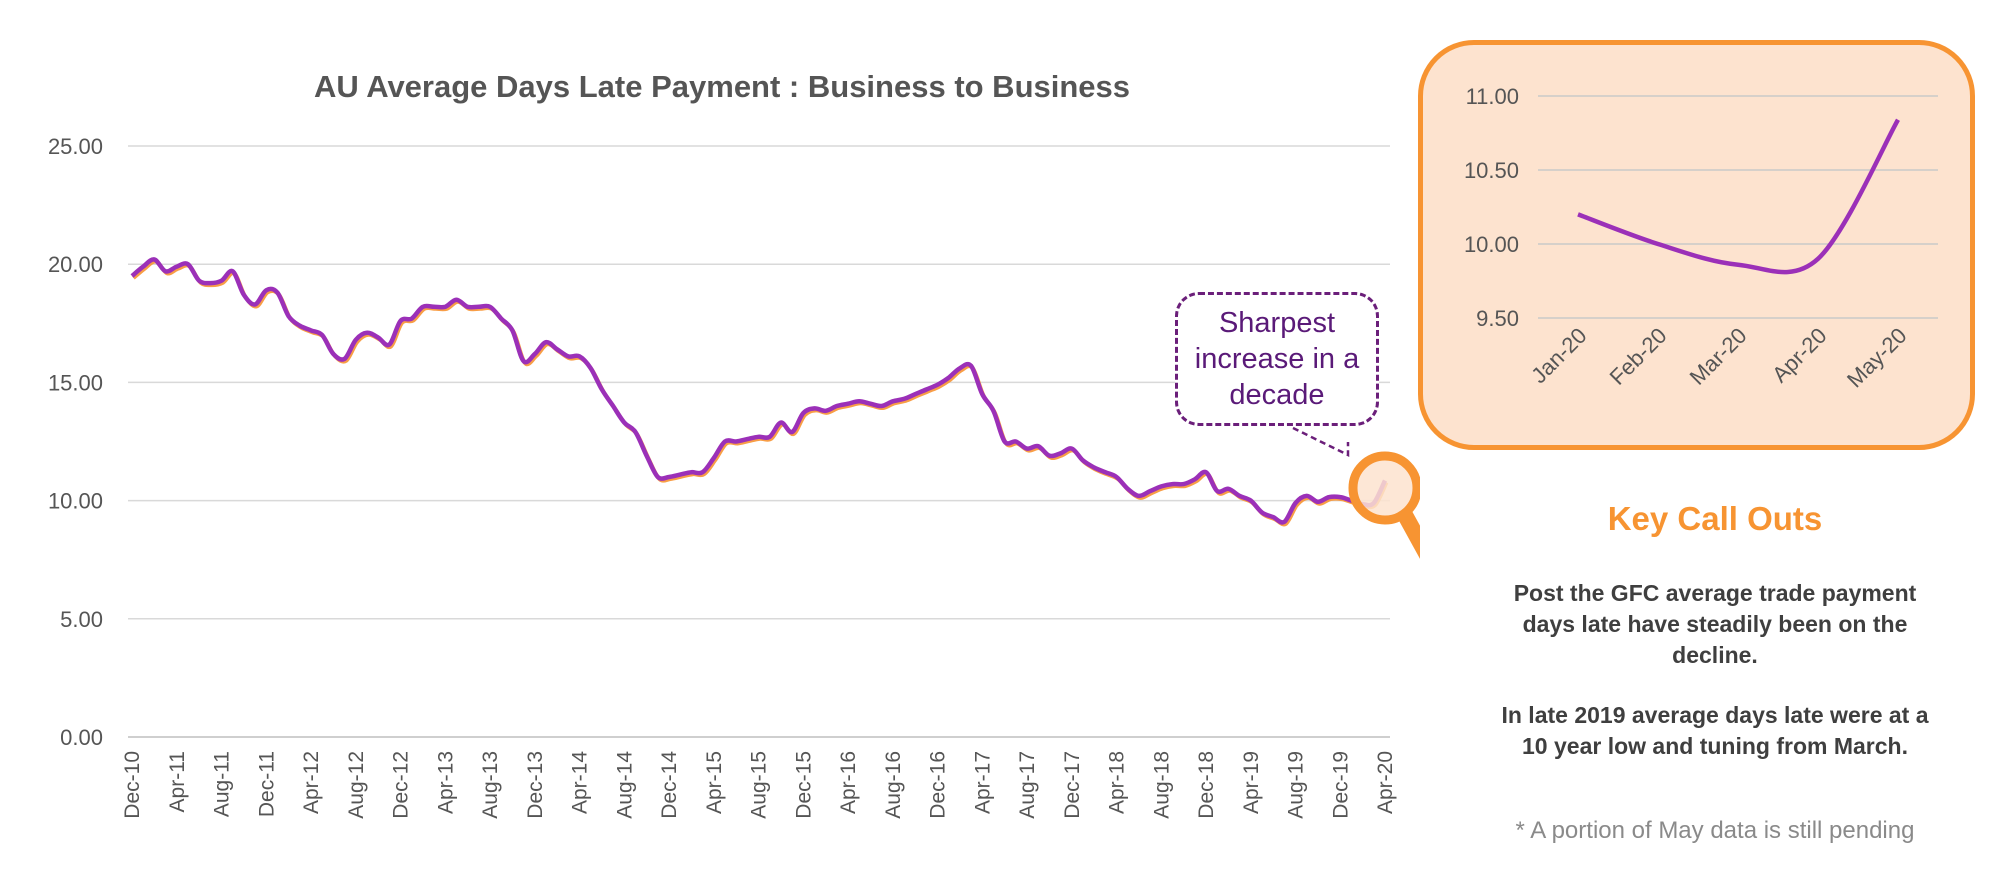 Image resolution: width=2005 pixels, height=884 pixels. Describe the element at coordinates (1072, 785) in the screenshot. I see `main-x-tick-label: Dec-17` at that location.